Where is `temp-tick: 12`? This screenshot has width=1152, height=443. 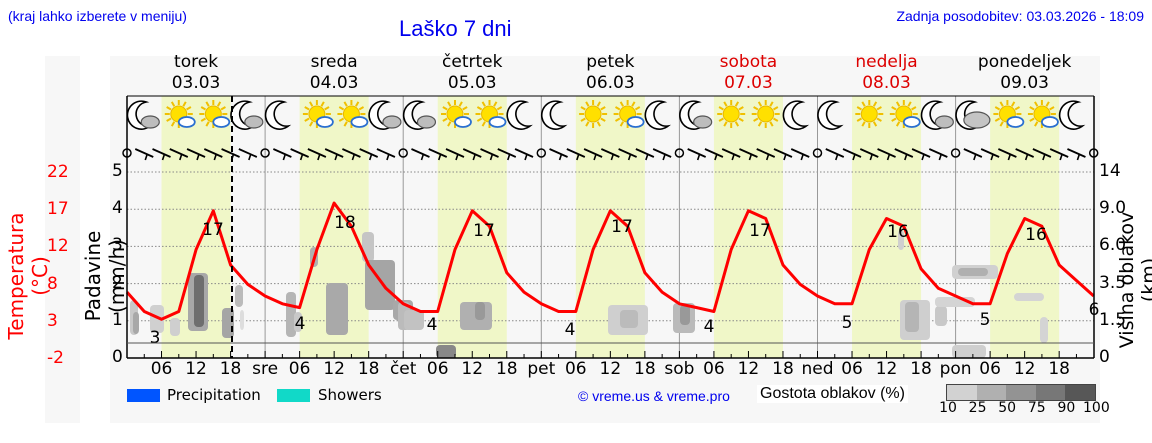 temp-tick: 12 is located at coordinates (58, 246).